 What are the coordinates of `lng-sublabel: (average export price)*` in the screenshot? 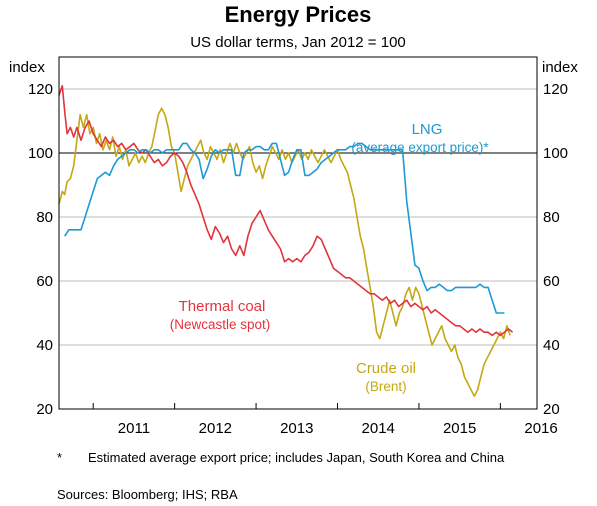 It's located at (420, 147).